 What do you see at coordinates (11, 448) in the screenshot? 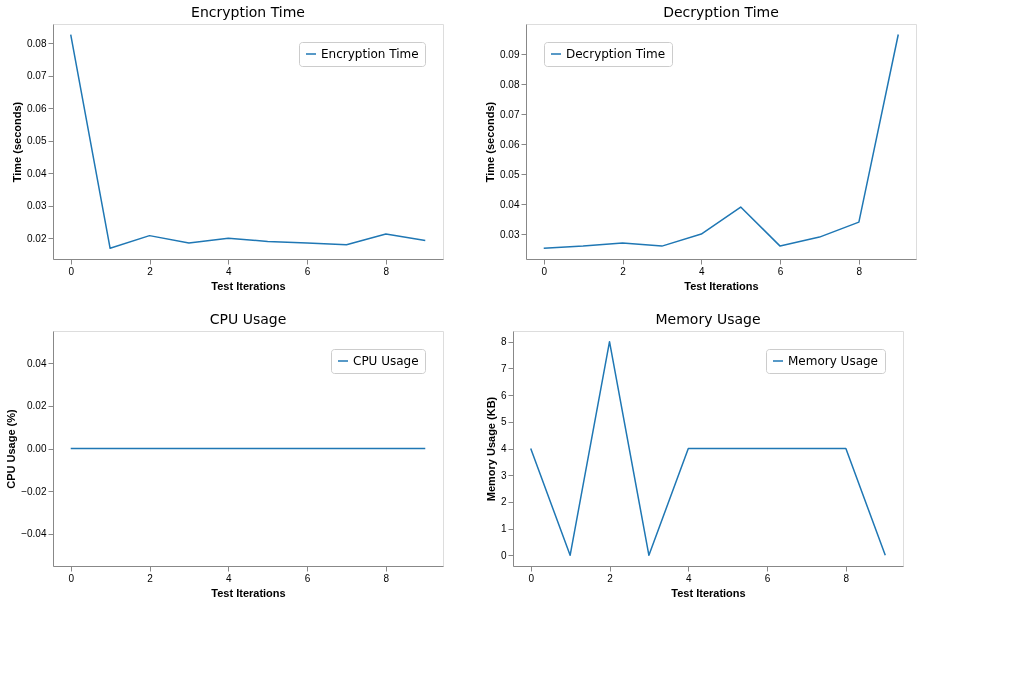
I see `y-axis-title: CPU Usage (%)` at bounding box center [11, 448].